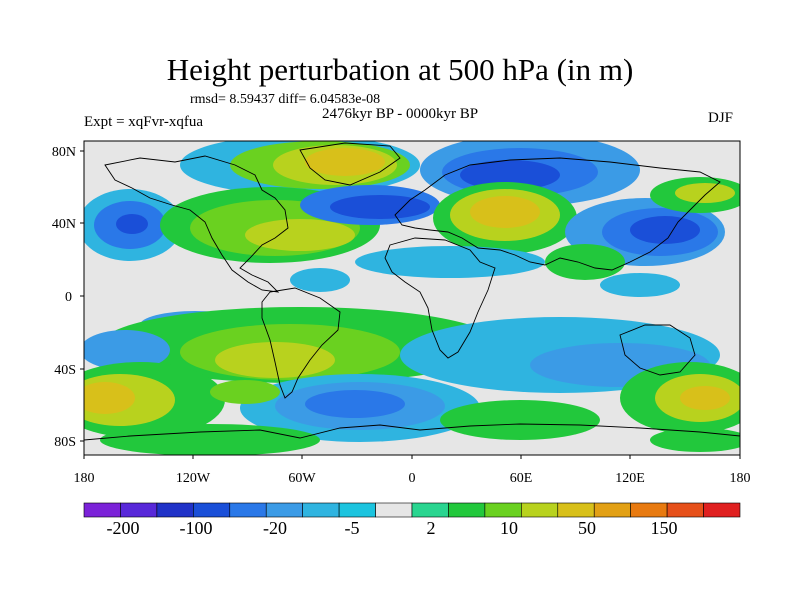 Image resolution: width=800 pixels, height=600 pixels. What do you see at coordinates (557, 214) in the screenshot?
I see `coastline-eurasia` at bounding box center [557, 214].